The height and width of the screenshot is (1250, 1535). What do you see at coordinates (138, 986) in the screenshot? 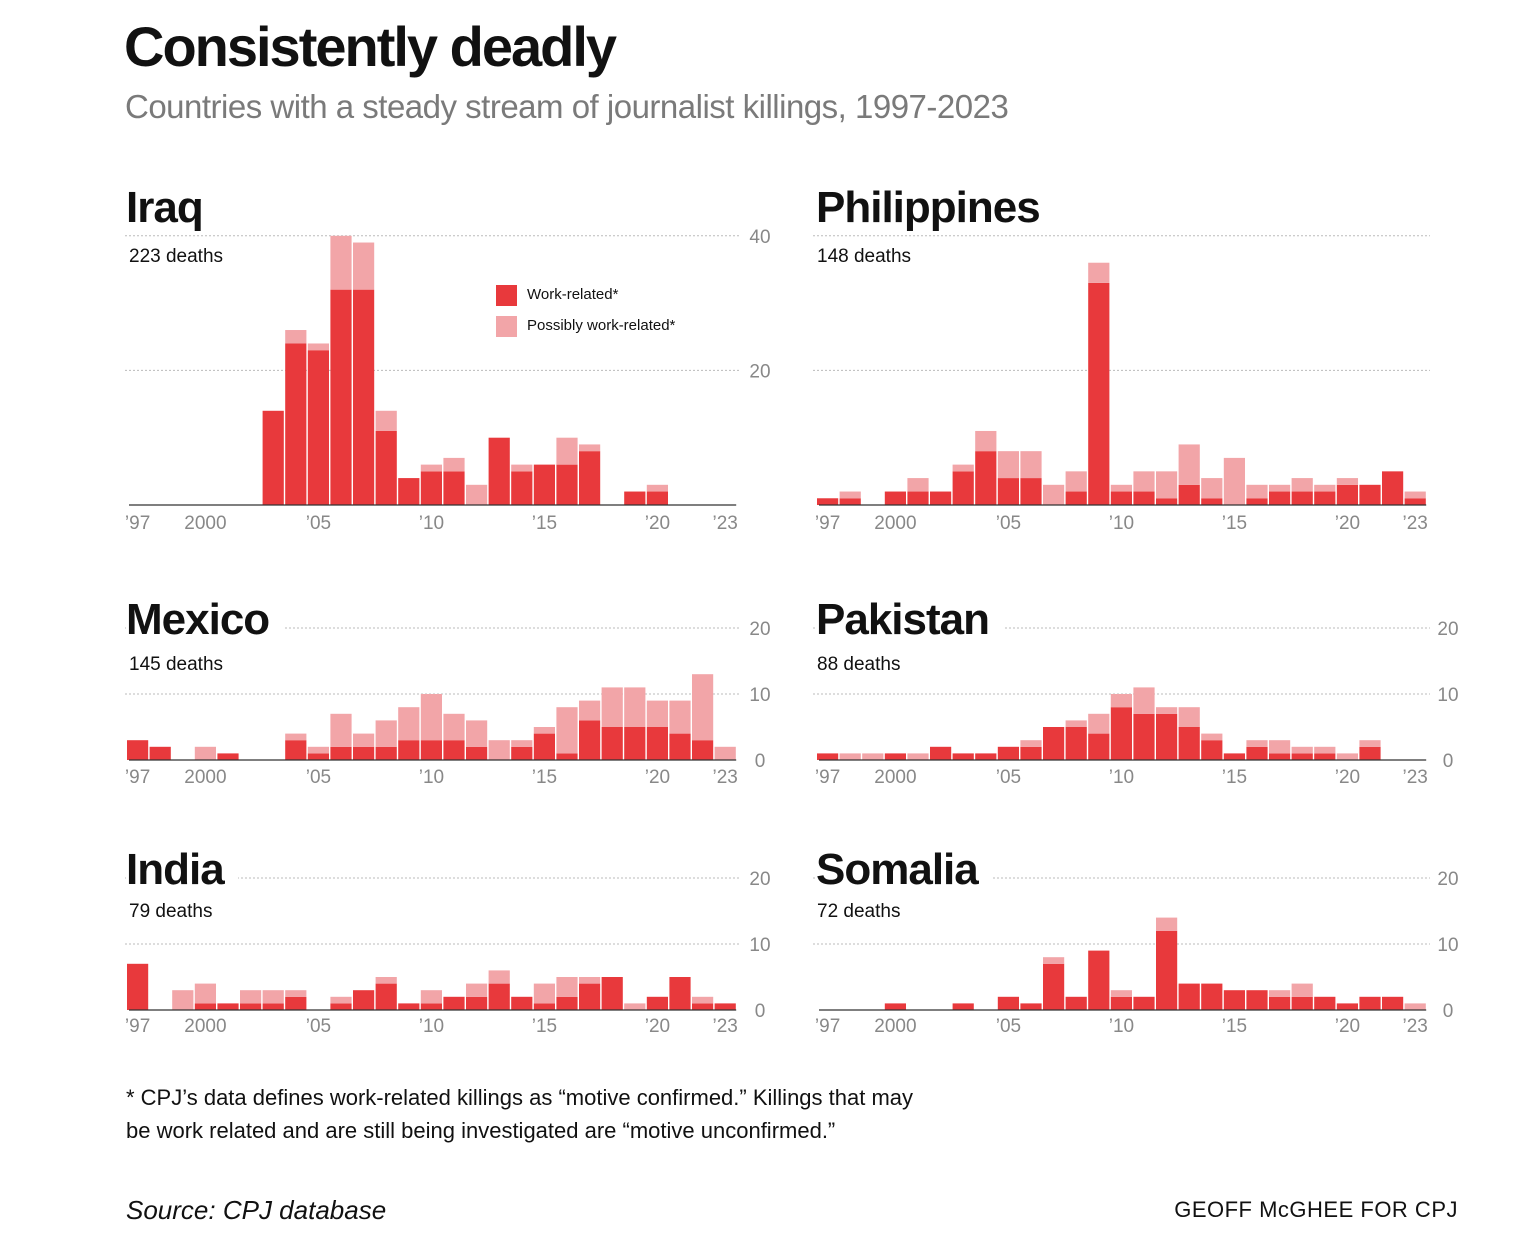
I see `bar-work-related-india-1997` at bounding box center [138, 986].